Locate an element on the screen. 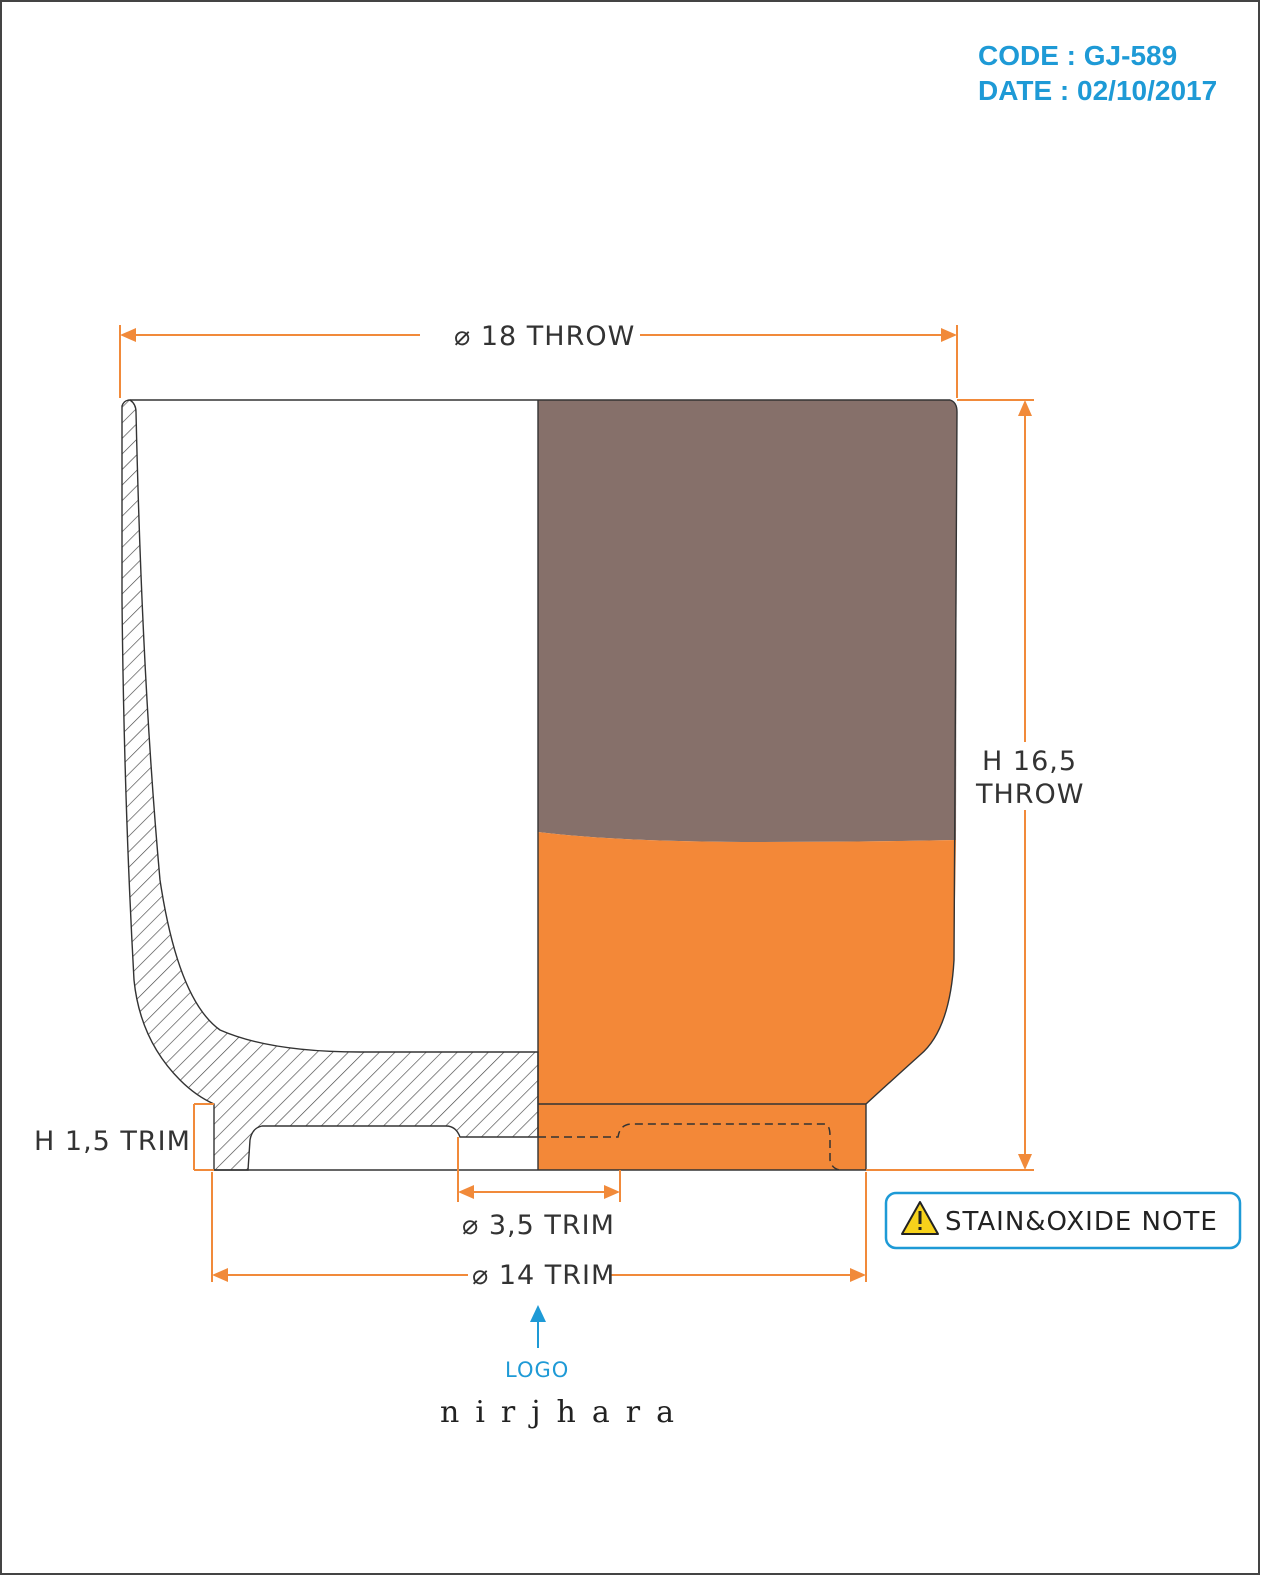 This screenshot has width=1261, height=1576. orange-glaze-region is located at coordinates (747, 1001).